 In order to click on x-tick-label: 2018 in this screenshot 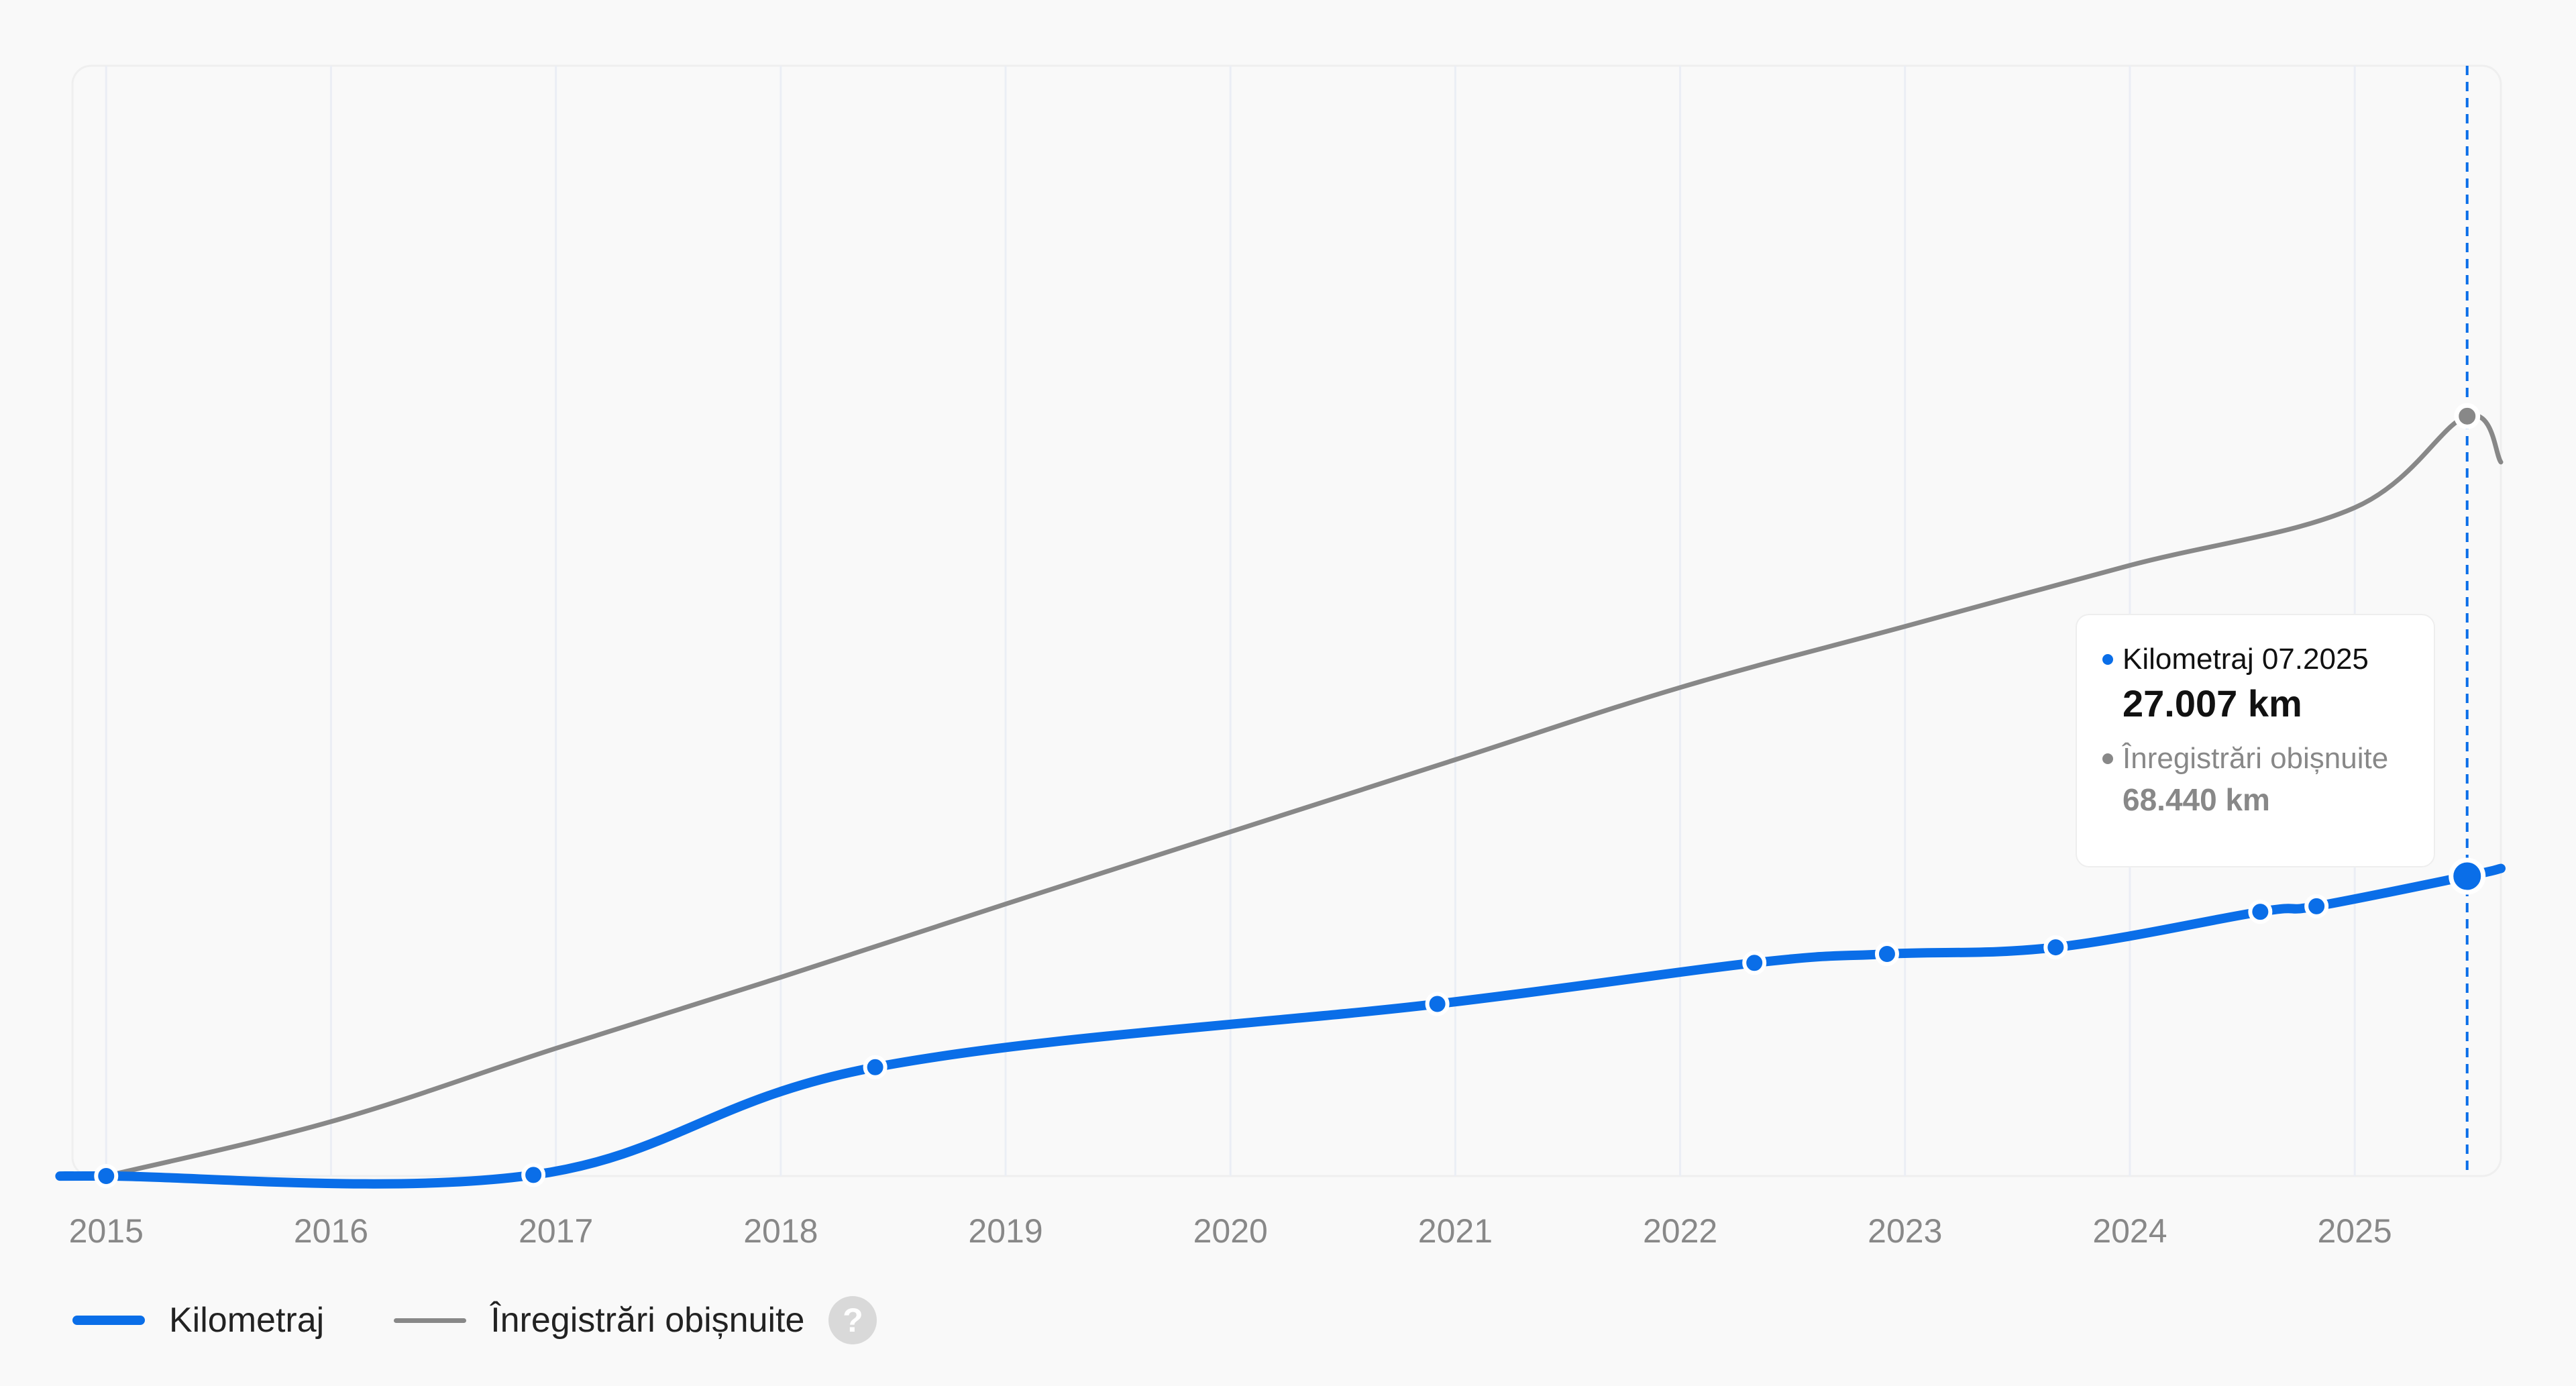, I will do `click(780, 1231)`.